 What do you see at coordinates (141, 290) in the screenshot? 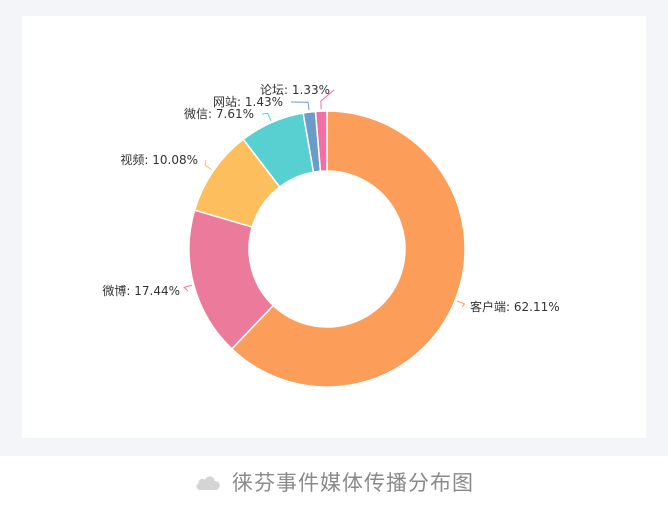
I see `slice-label-1: 微博: 17.44%` at bounding box center [141, 290].